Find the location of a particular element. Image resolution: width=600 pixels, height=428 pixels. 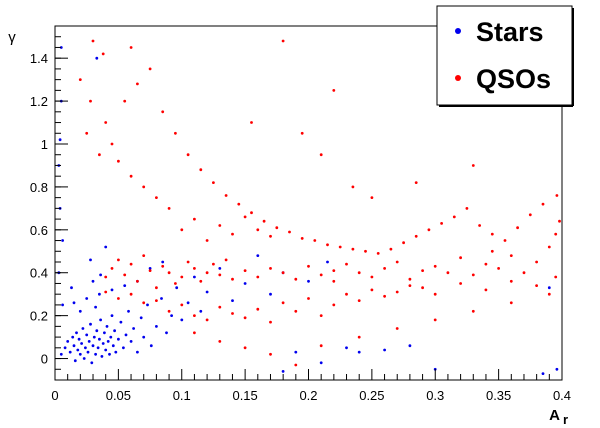

y-tick-label: 1.4 is located at coordinates (39, 58).